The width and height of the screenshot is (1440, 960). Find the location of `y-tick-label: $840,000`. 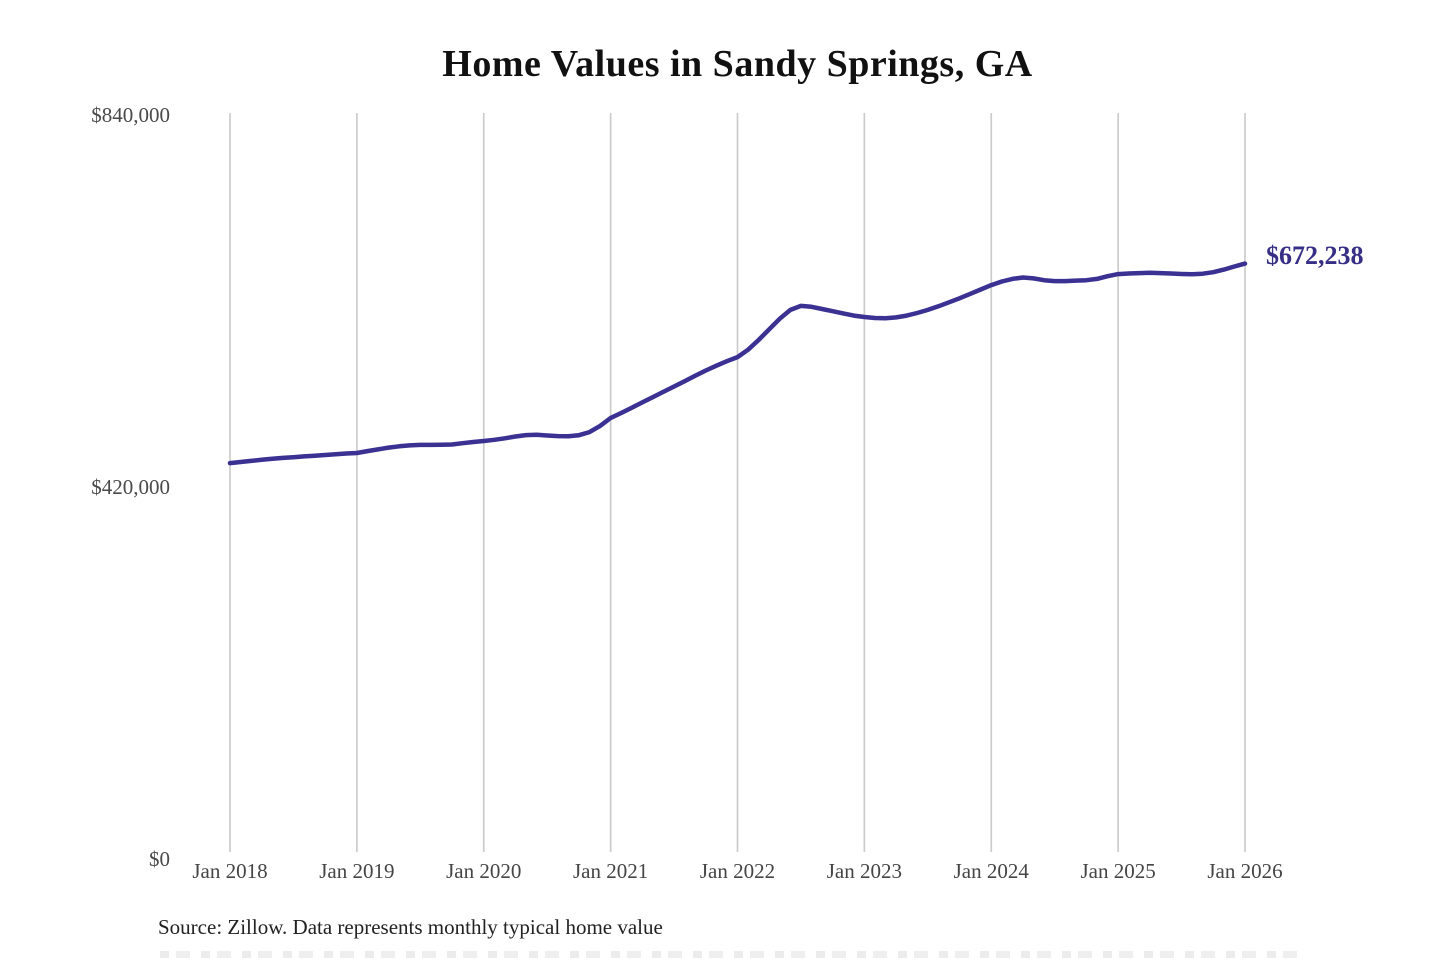

y-tick-label: $840,000 is located at coordinates (130, 115).